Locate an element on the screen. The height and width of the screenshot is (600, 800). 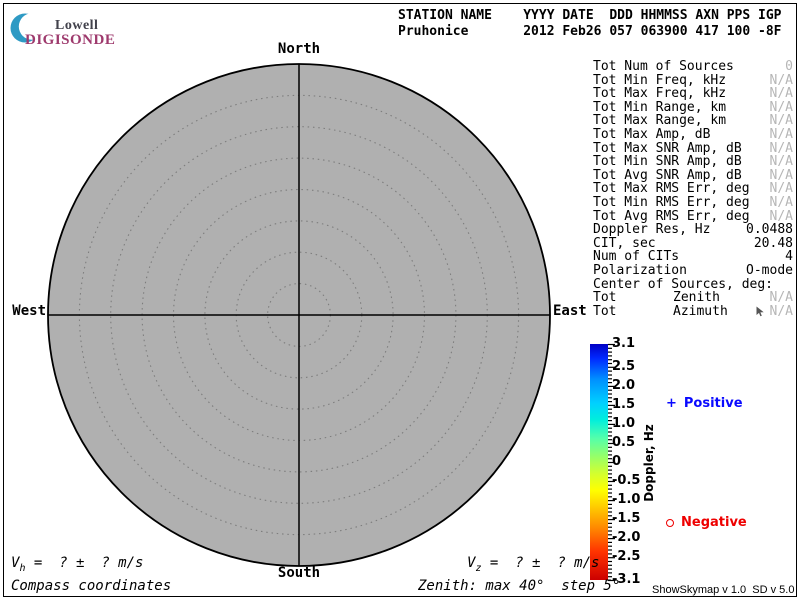
stats-row: Tot Max Freq, kHz N/A is located at coordinates (693, 94).